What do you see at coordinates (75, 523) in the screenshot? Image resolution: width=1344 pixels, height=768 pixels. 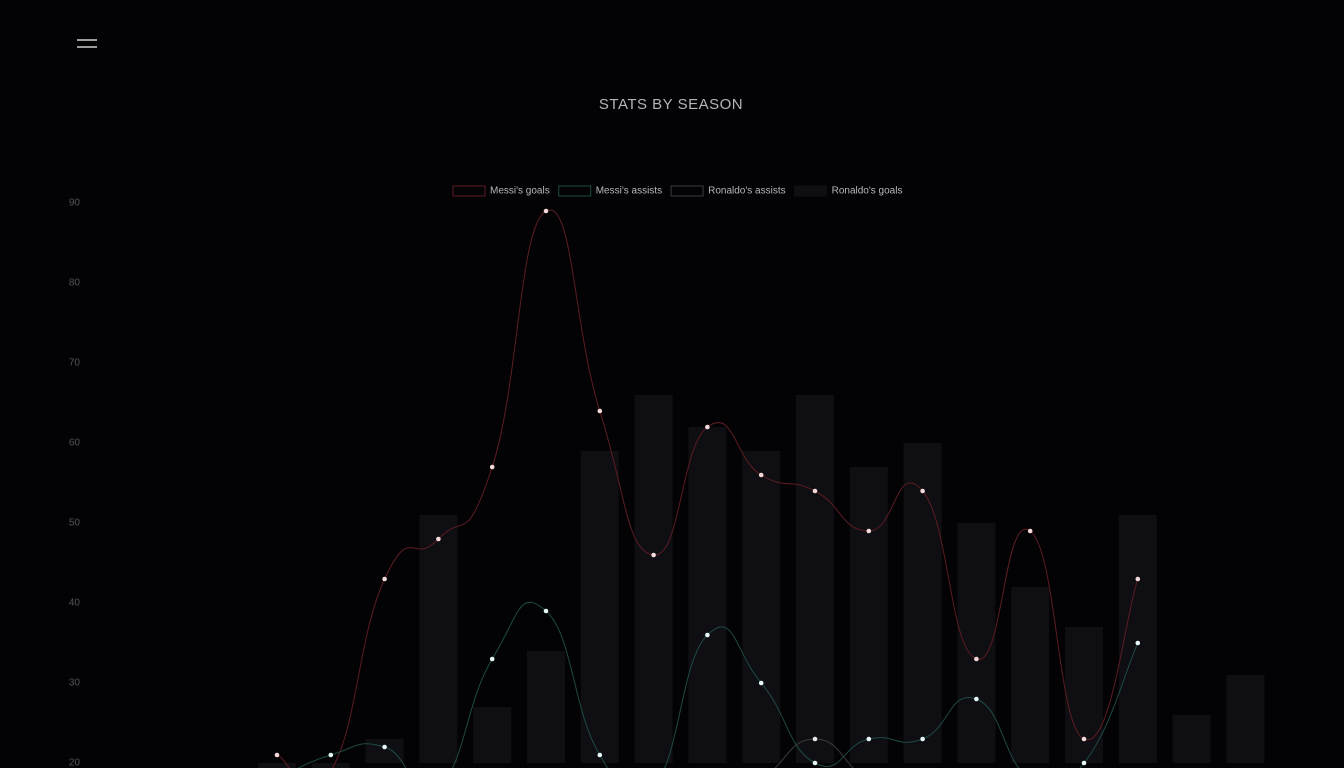 I see `y-tick-label: 50` at bounding box center [75, 523].